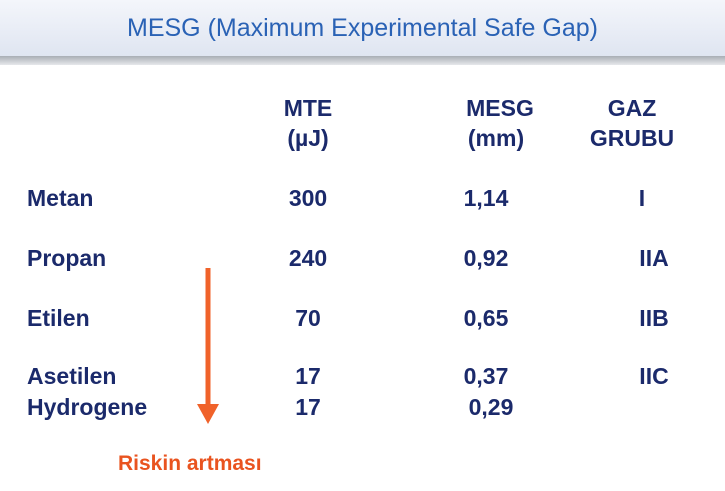  What do you see at coordinates (58, 318) in the screenshot?
I see `row-label: Etilen` at bounding box center [58, 318].